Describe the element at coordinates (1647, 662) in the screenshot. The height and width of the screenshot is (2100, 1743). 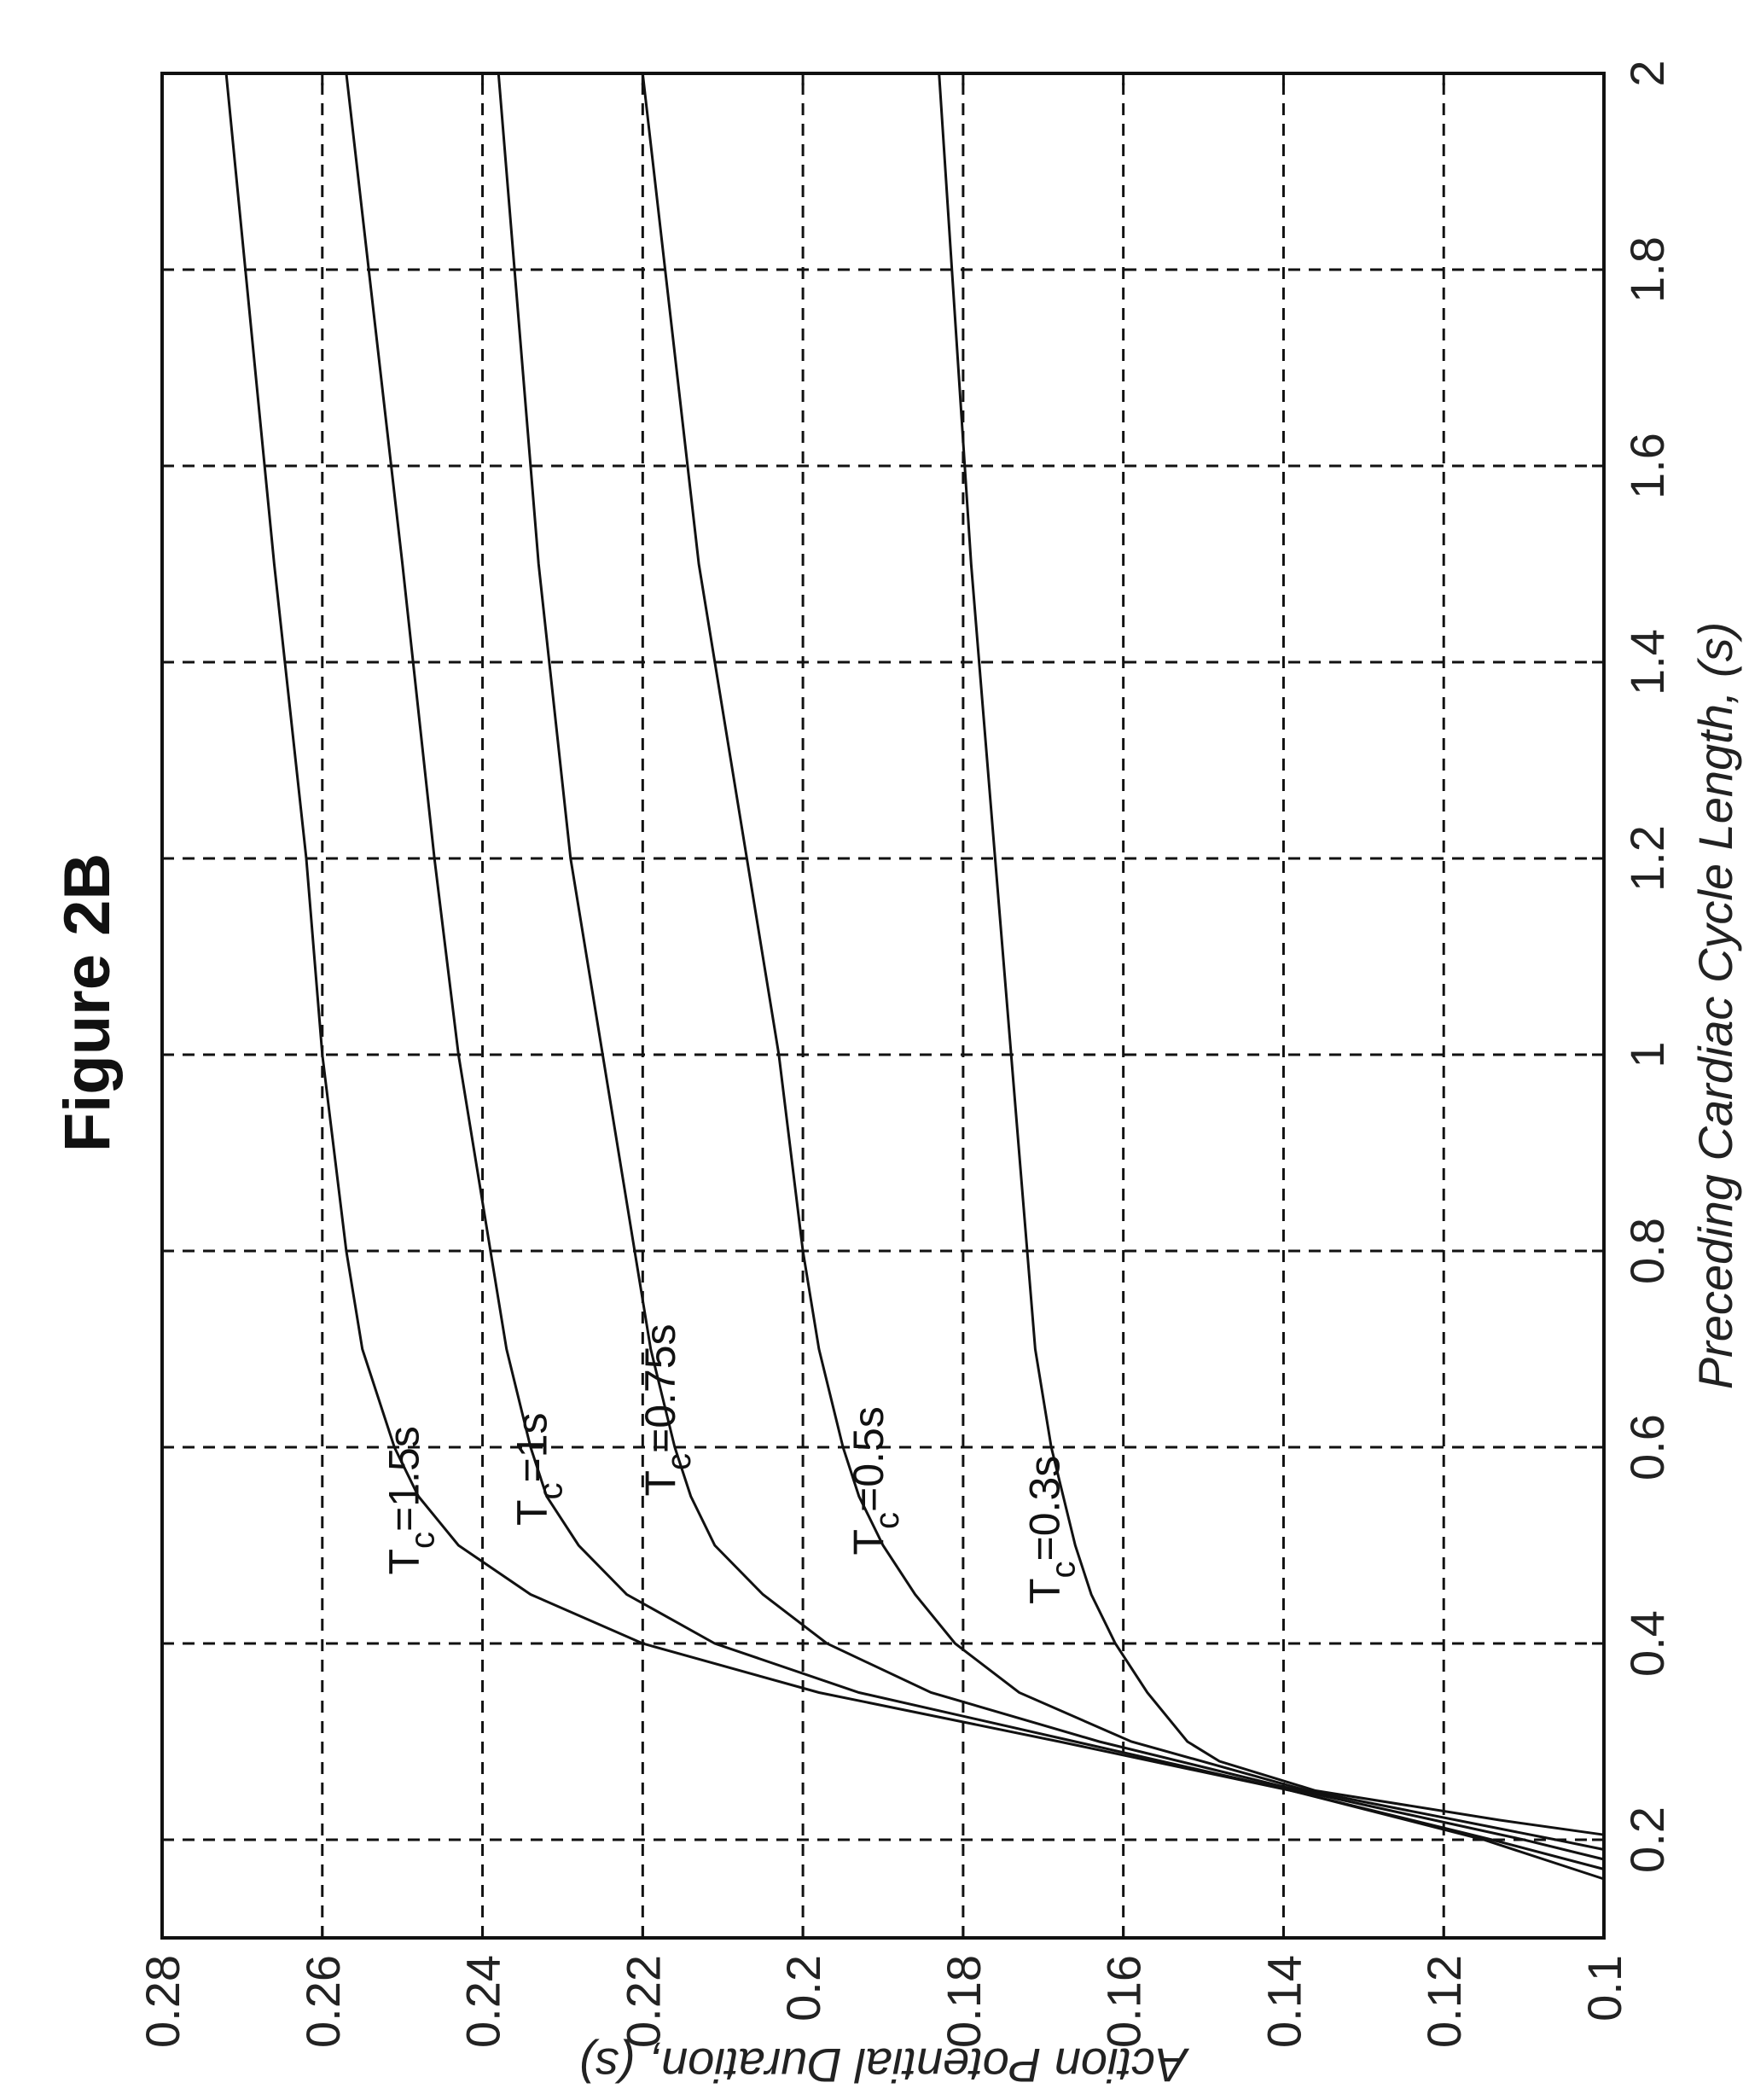
I see `x-tick-label: 1.4` at that location.